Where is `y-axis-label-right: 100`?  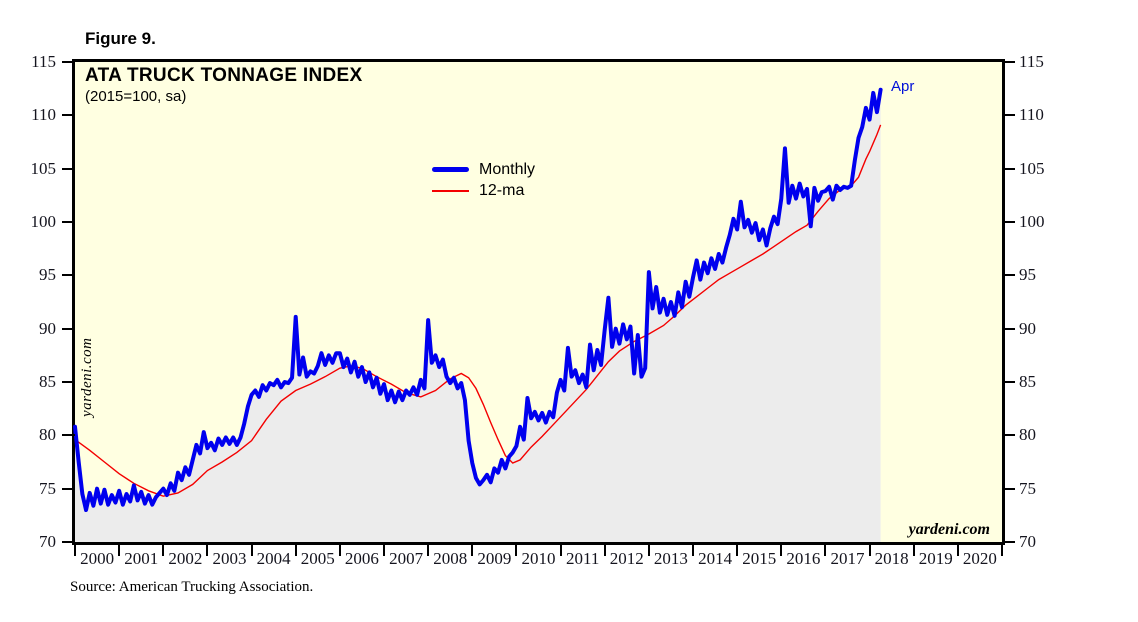 y-axis-label-right: 100 is located at coordinates (1032, 221).